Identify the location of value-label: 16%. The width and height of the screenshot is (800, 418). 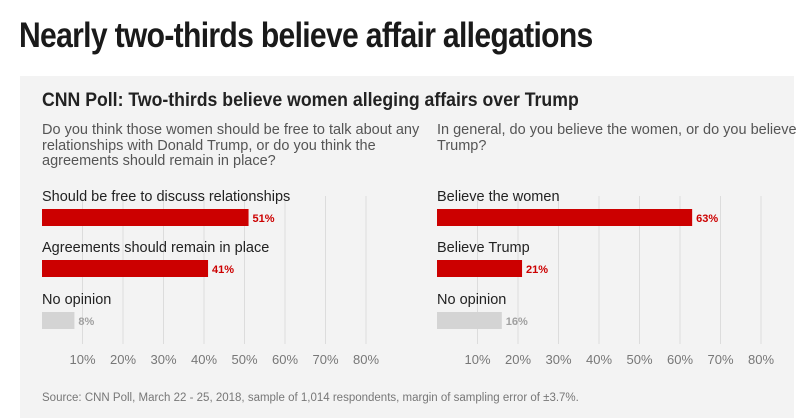
(517, 322).